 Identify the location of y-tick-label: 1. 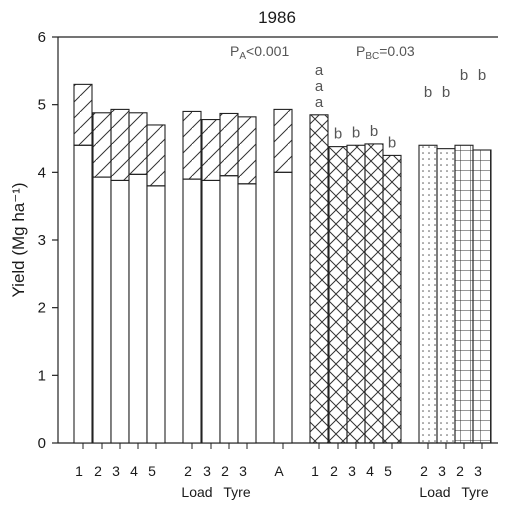
(42, 375).